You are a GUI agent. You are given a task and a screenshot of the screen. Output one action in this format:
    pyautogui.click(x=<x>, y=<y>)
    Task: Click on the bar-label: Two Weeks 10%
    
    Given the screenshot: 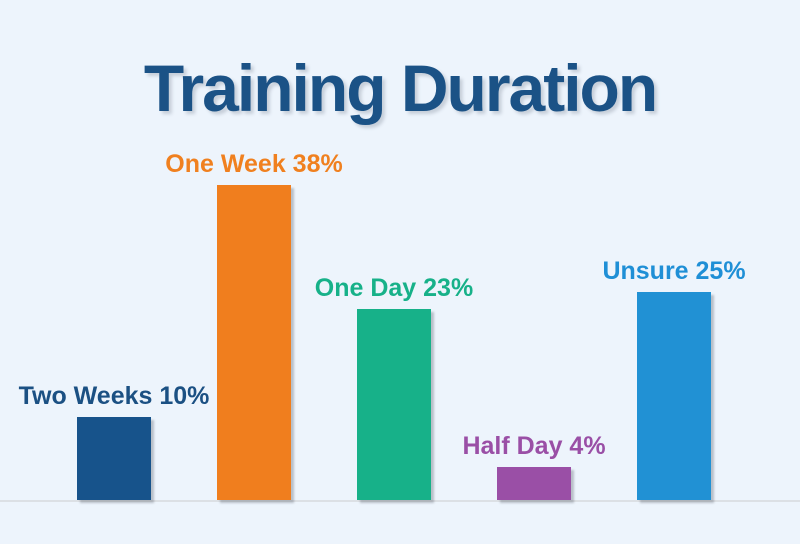 What is the action you would take?
    pyautogui.click(x=114, y=396)
    